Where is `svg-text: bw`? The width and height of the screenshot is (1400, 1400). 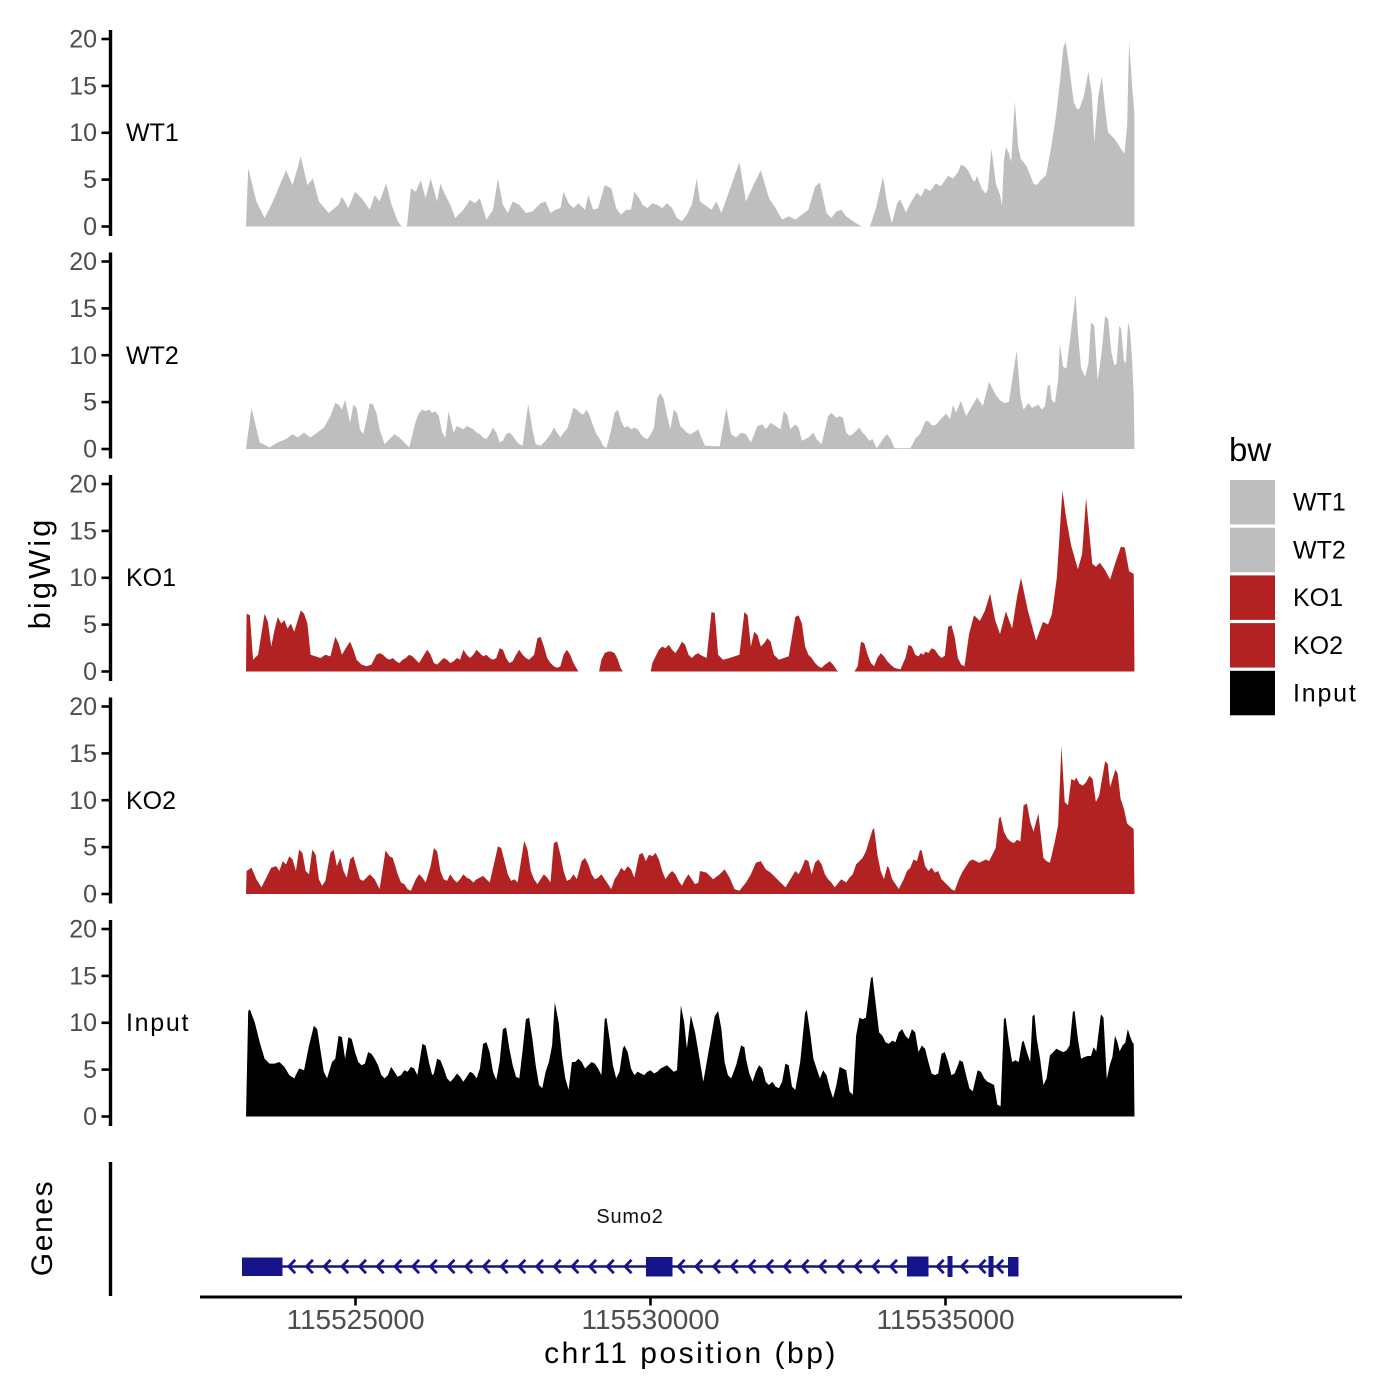
svg-text: bw is located at coordinates (1250, 449).